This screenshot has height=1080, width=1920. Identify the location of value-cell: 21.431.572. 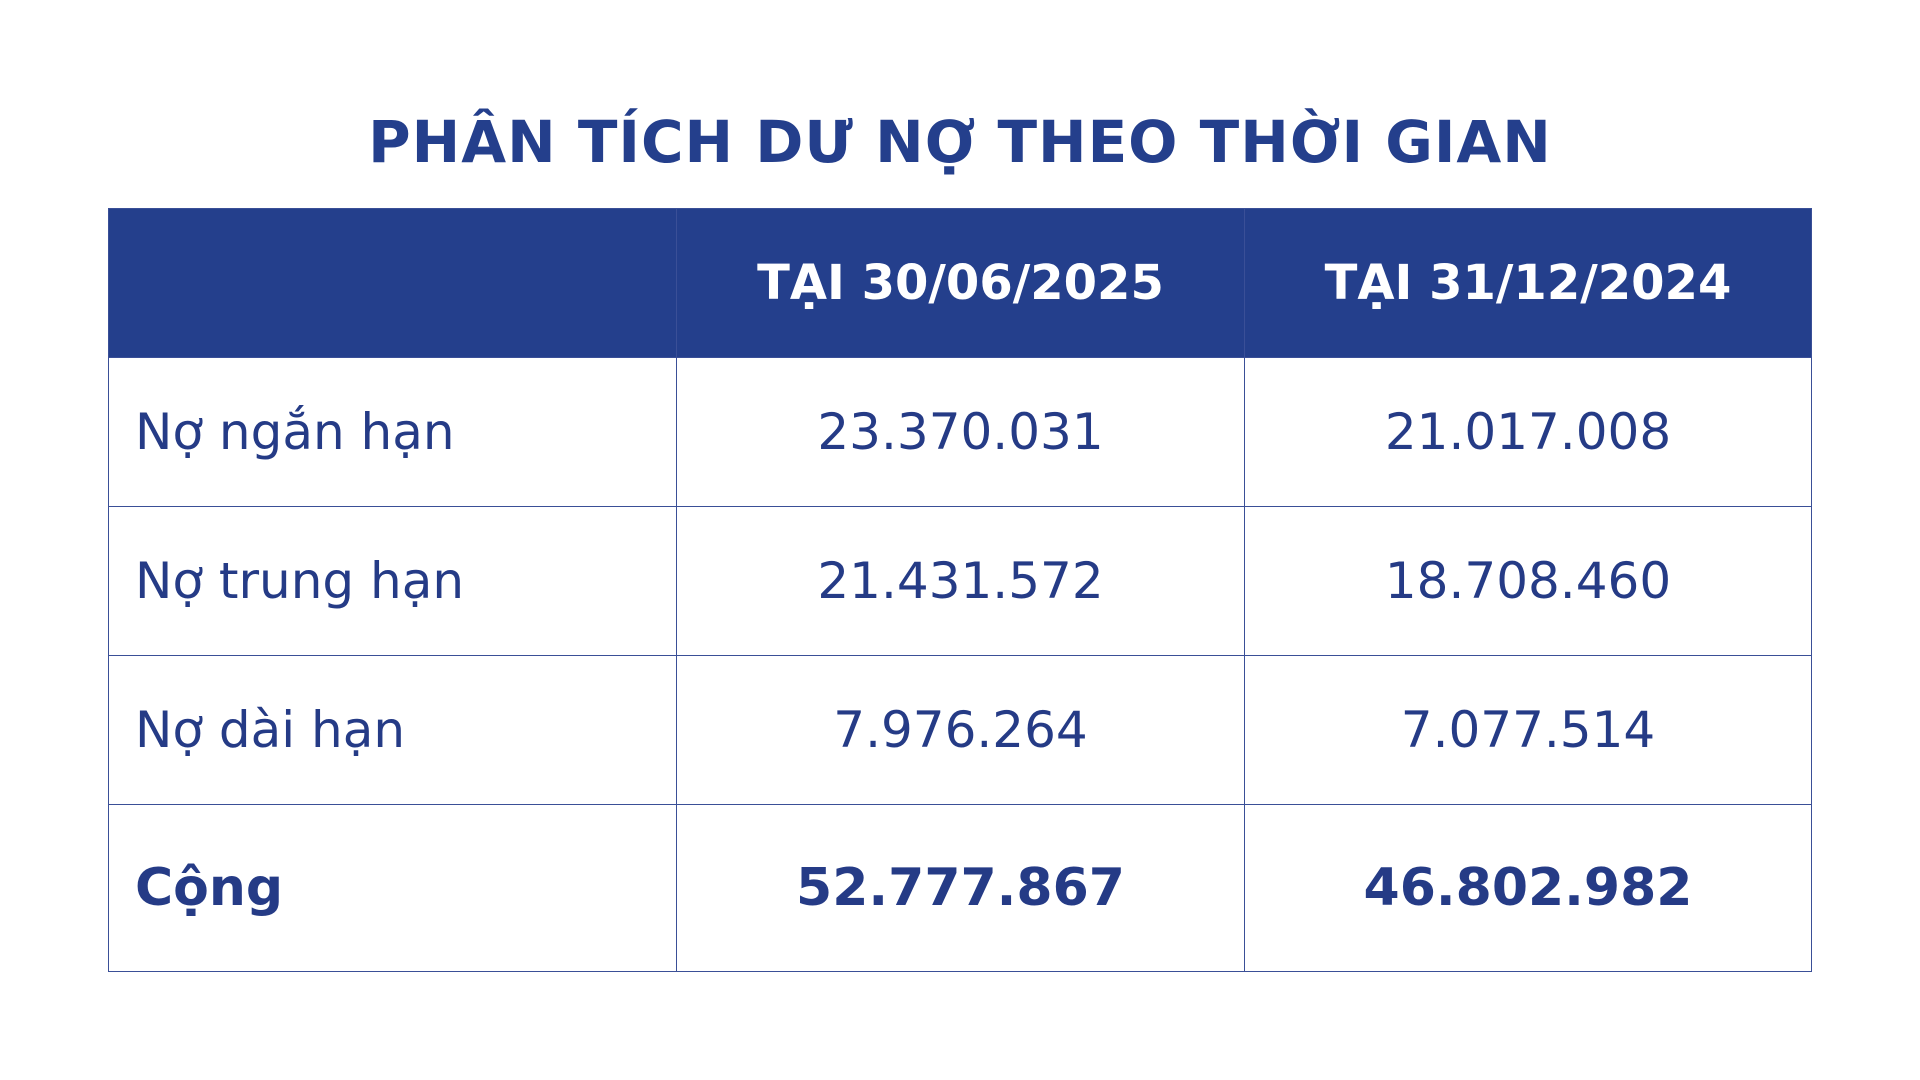
(960, 581).